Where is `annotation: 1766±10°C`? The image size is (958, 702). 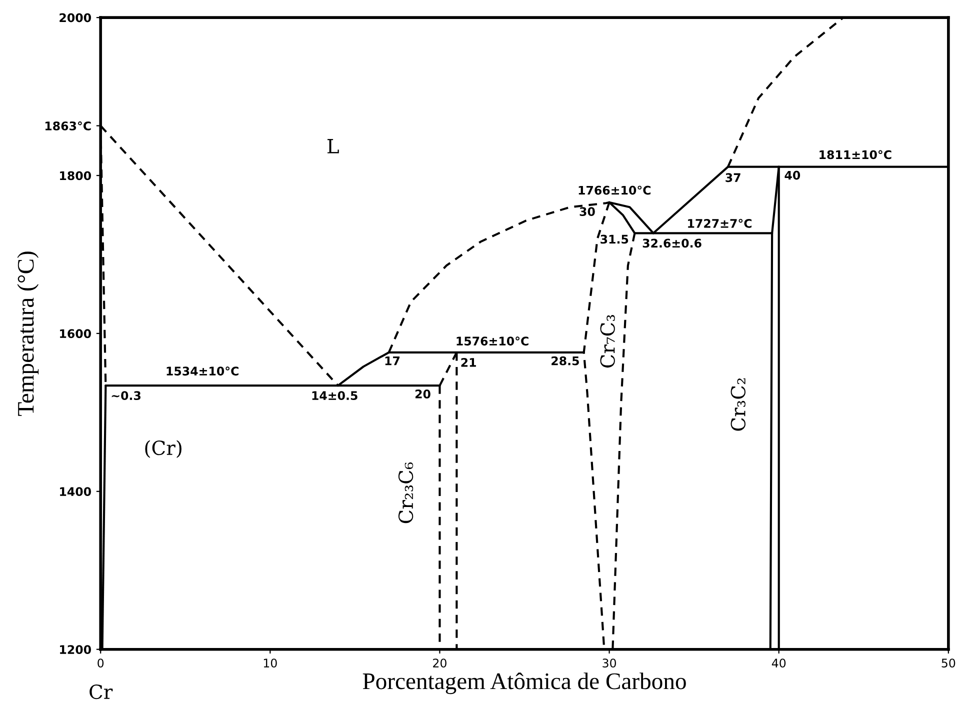
annotation: 1766±10°C is located at coordinates (614, 190).